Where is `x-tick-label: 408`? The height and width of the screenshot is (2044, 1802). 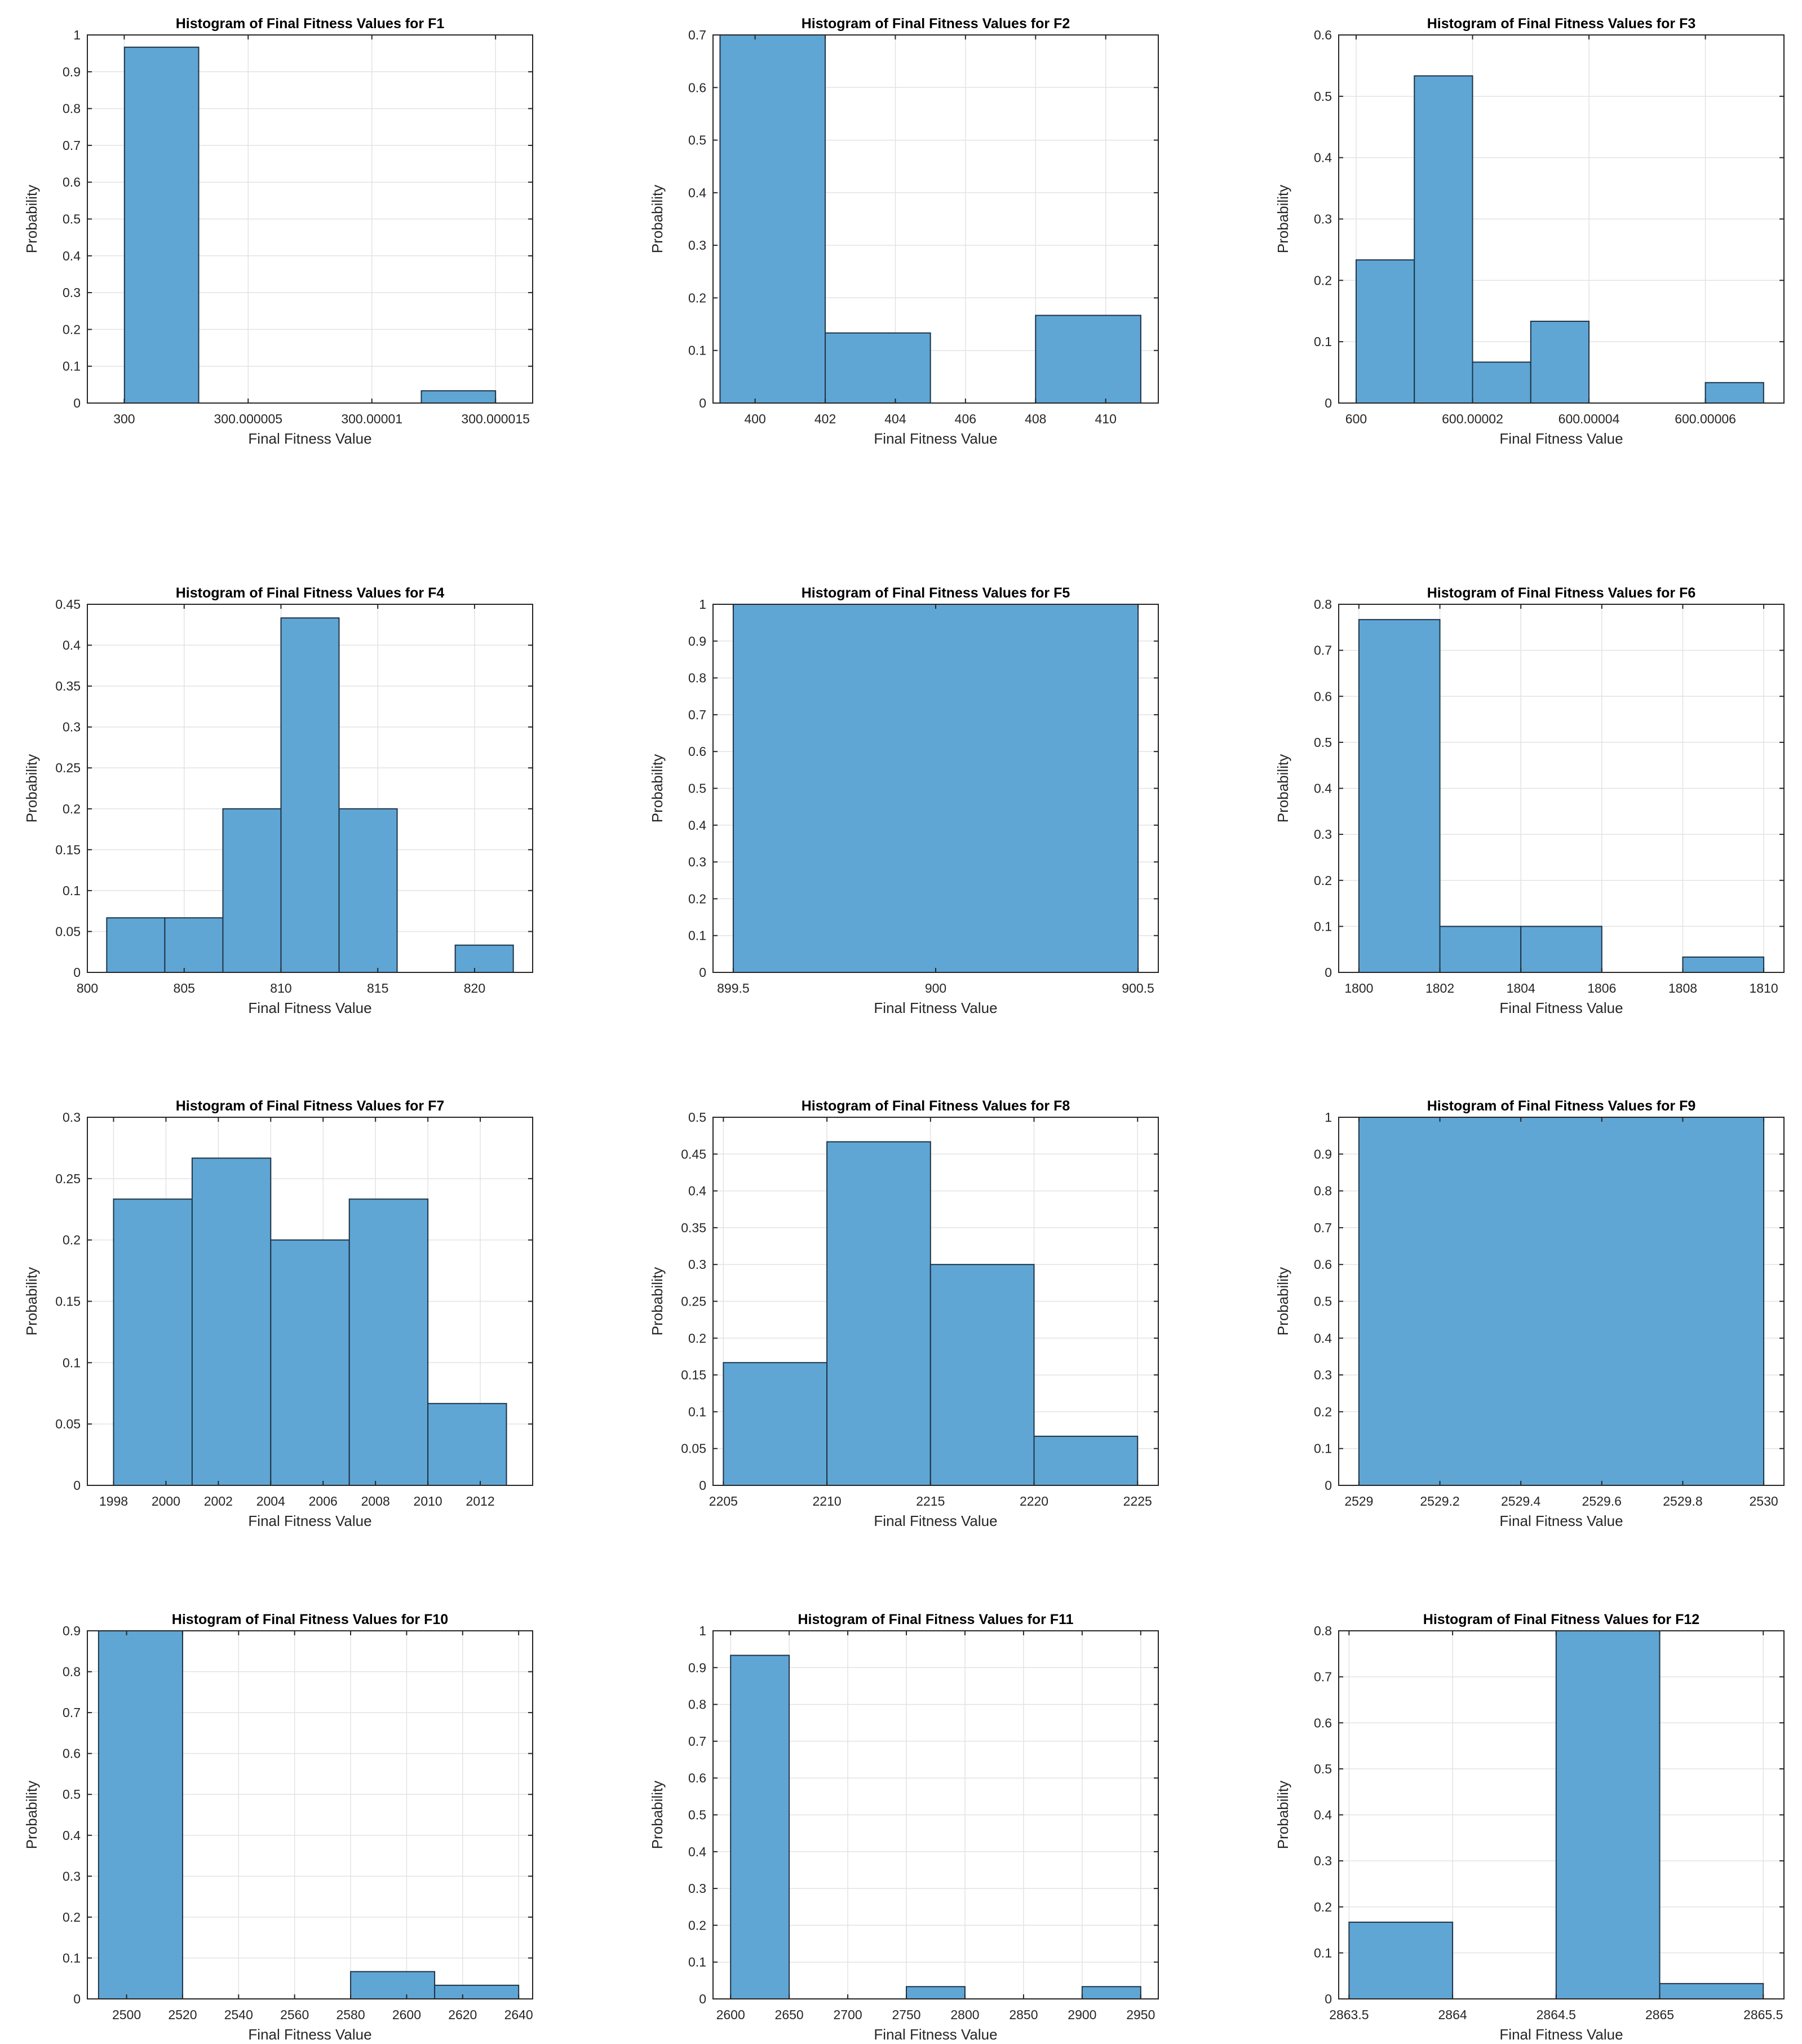
x-tick-label: 408 is located at coordinates (1035, 419).